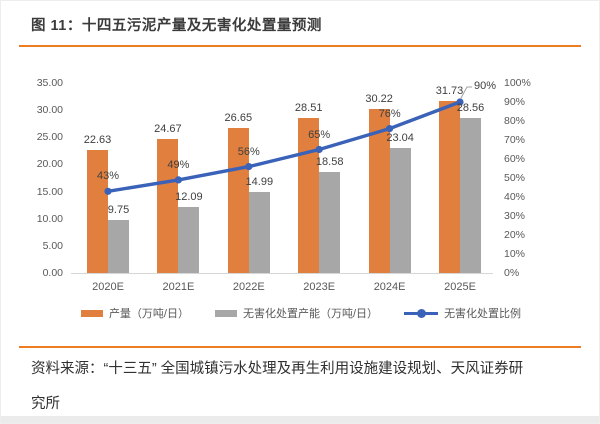 The image size is (600, 424). Describe the element at coordinates (515, 102) in the screenshot. I see `right-axis-tick: 90%` at that location.